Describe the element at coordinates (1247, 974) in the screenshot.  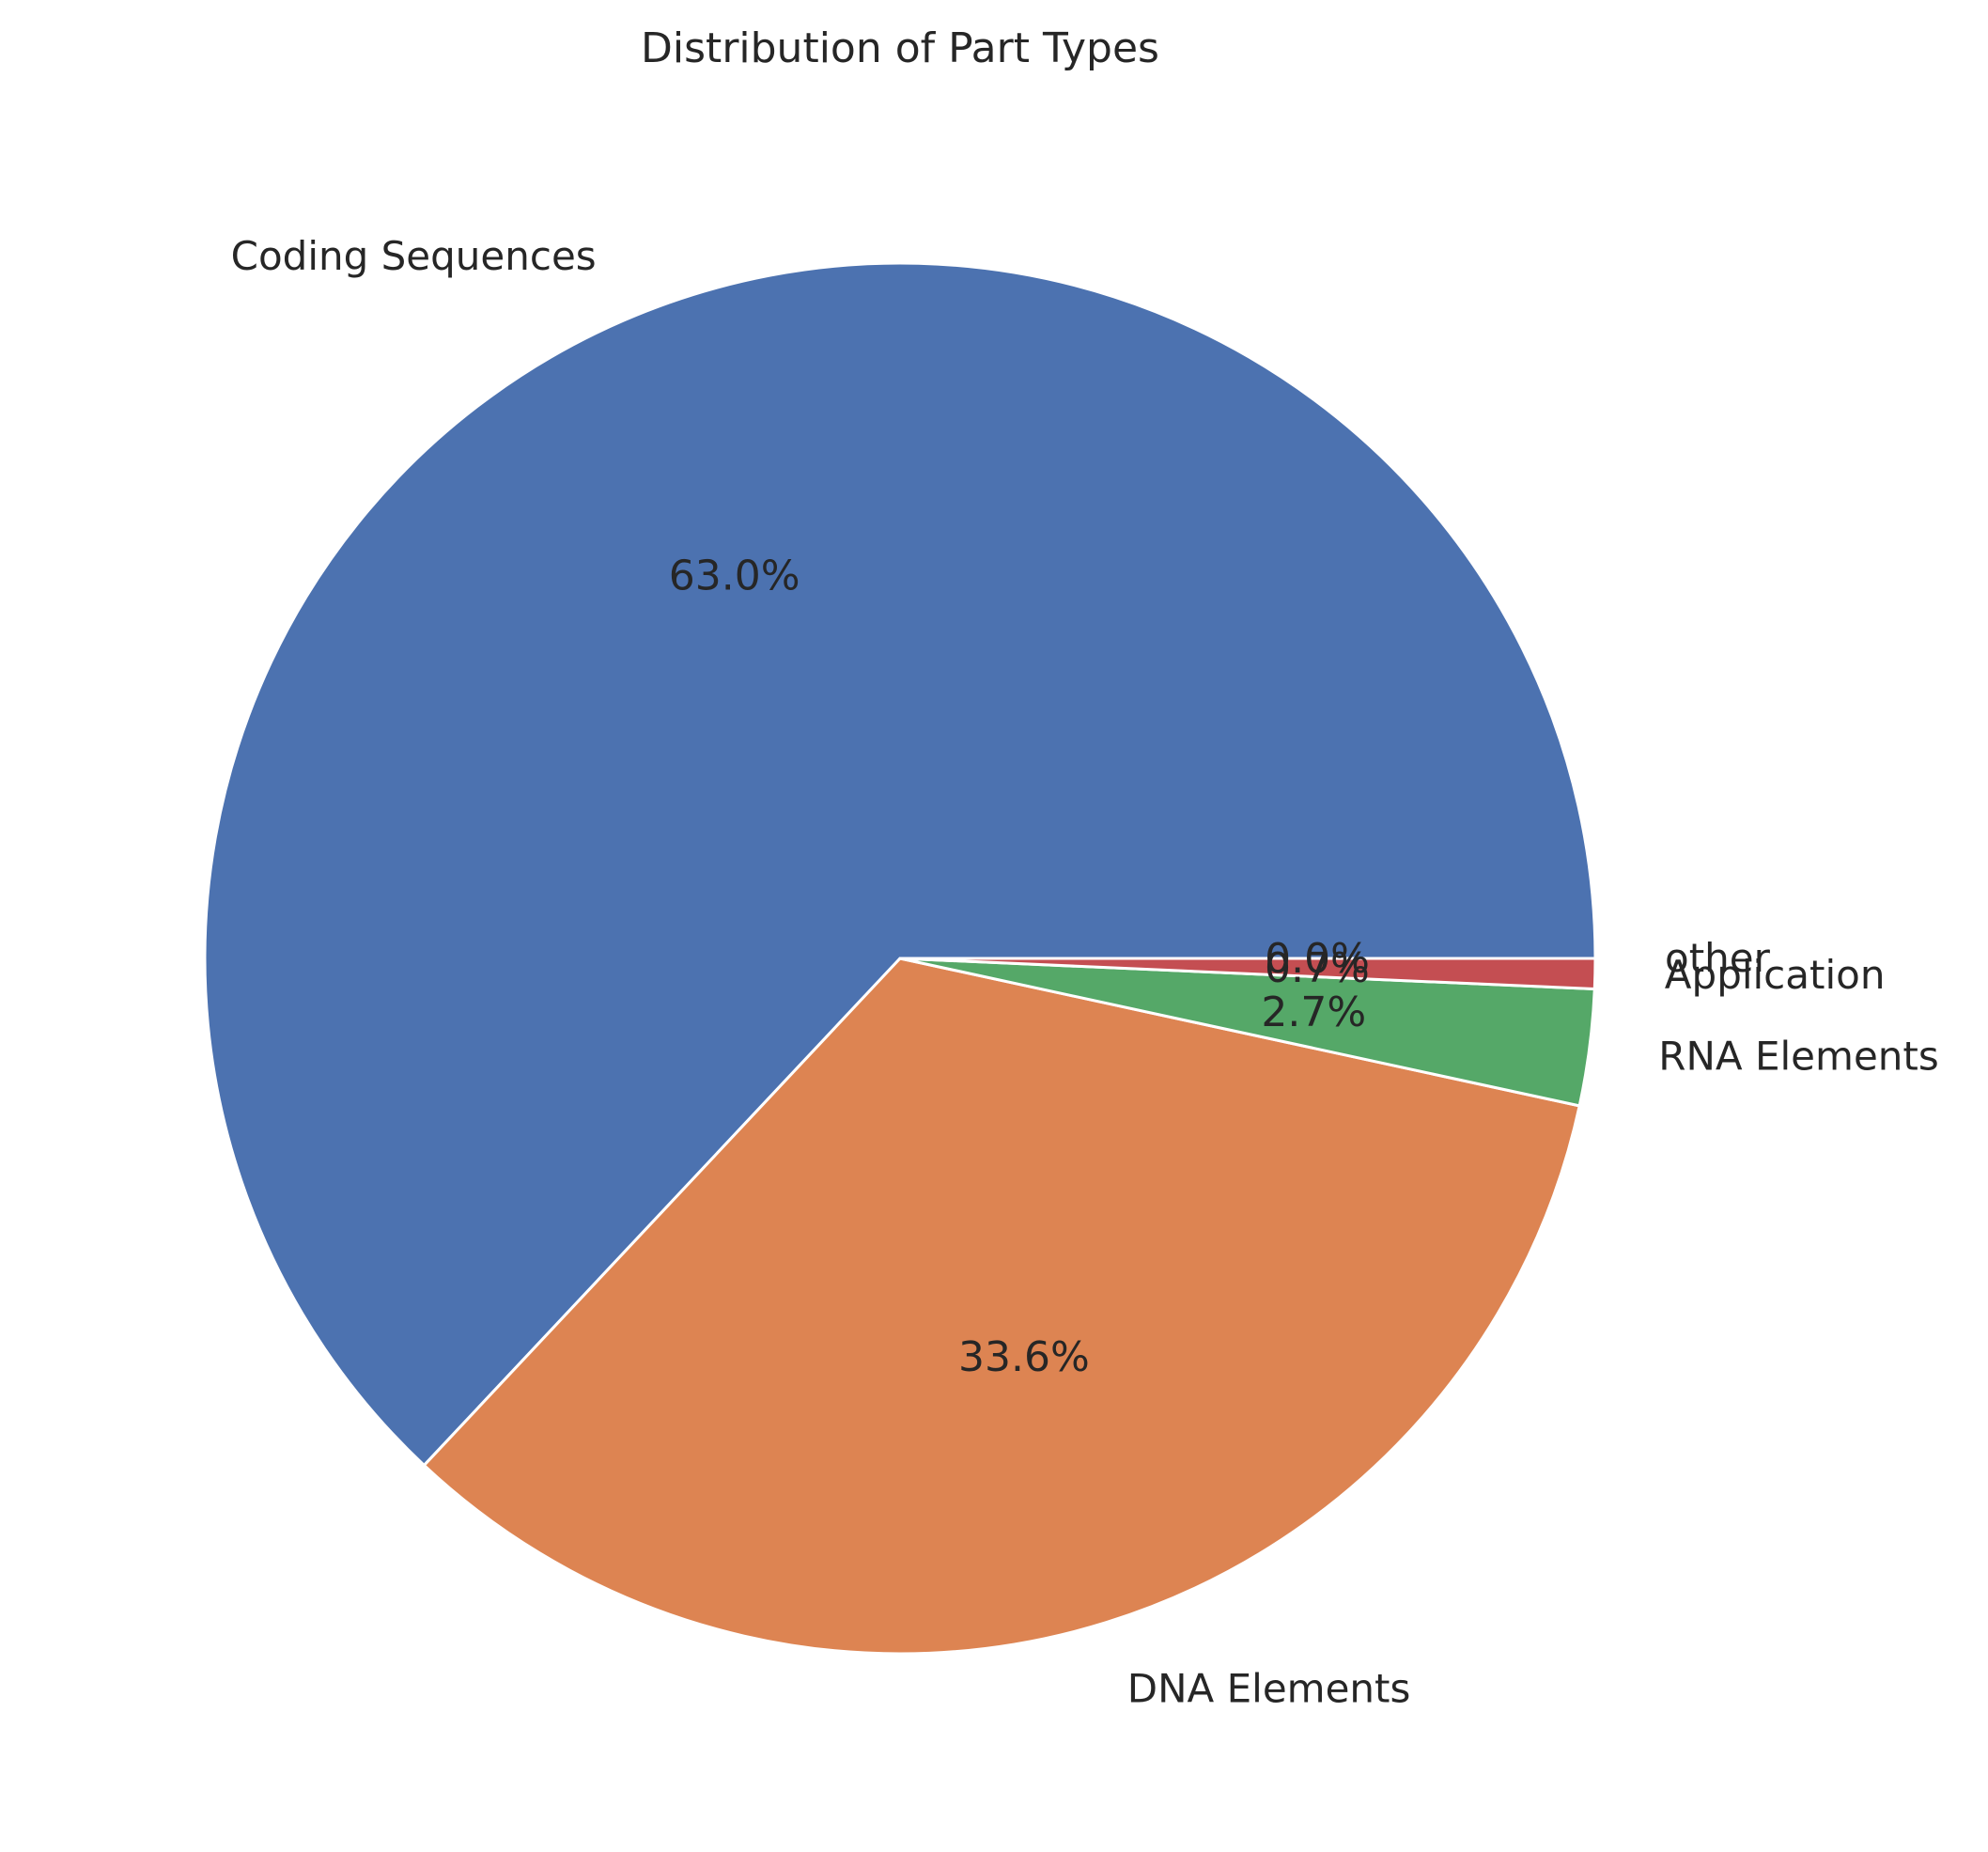
I see `pie-slice-application` at that location.